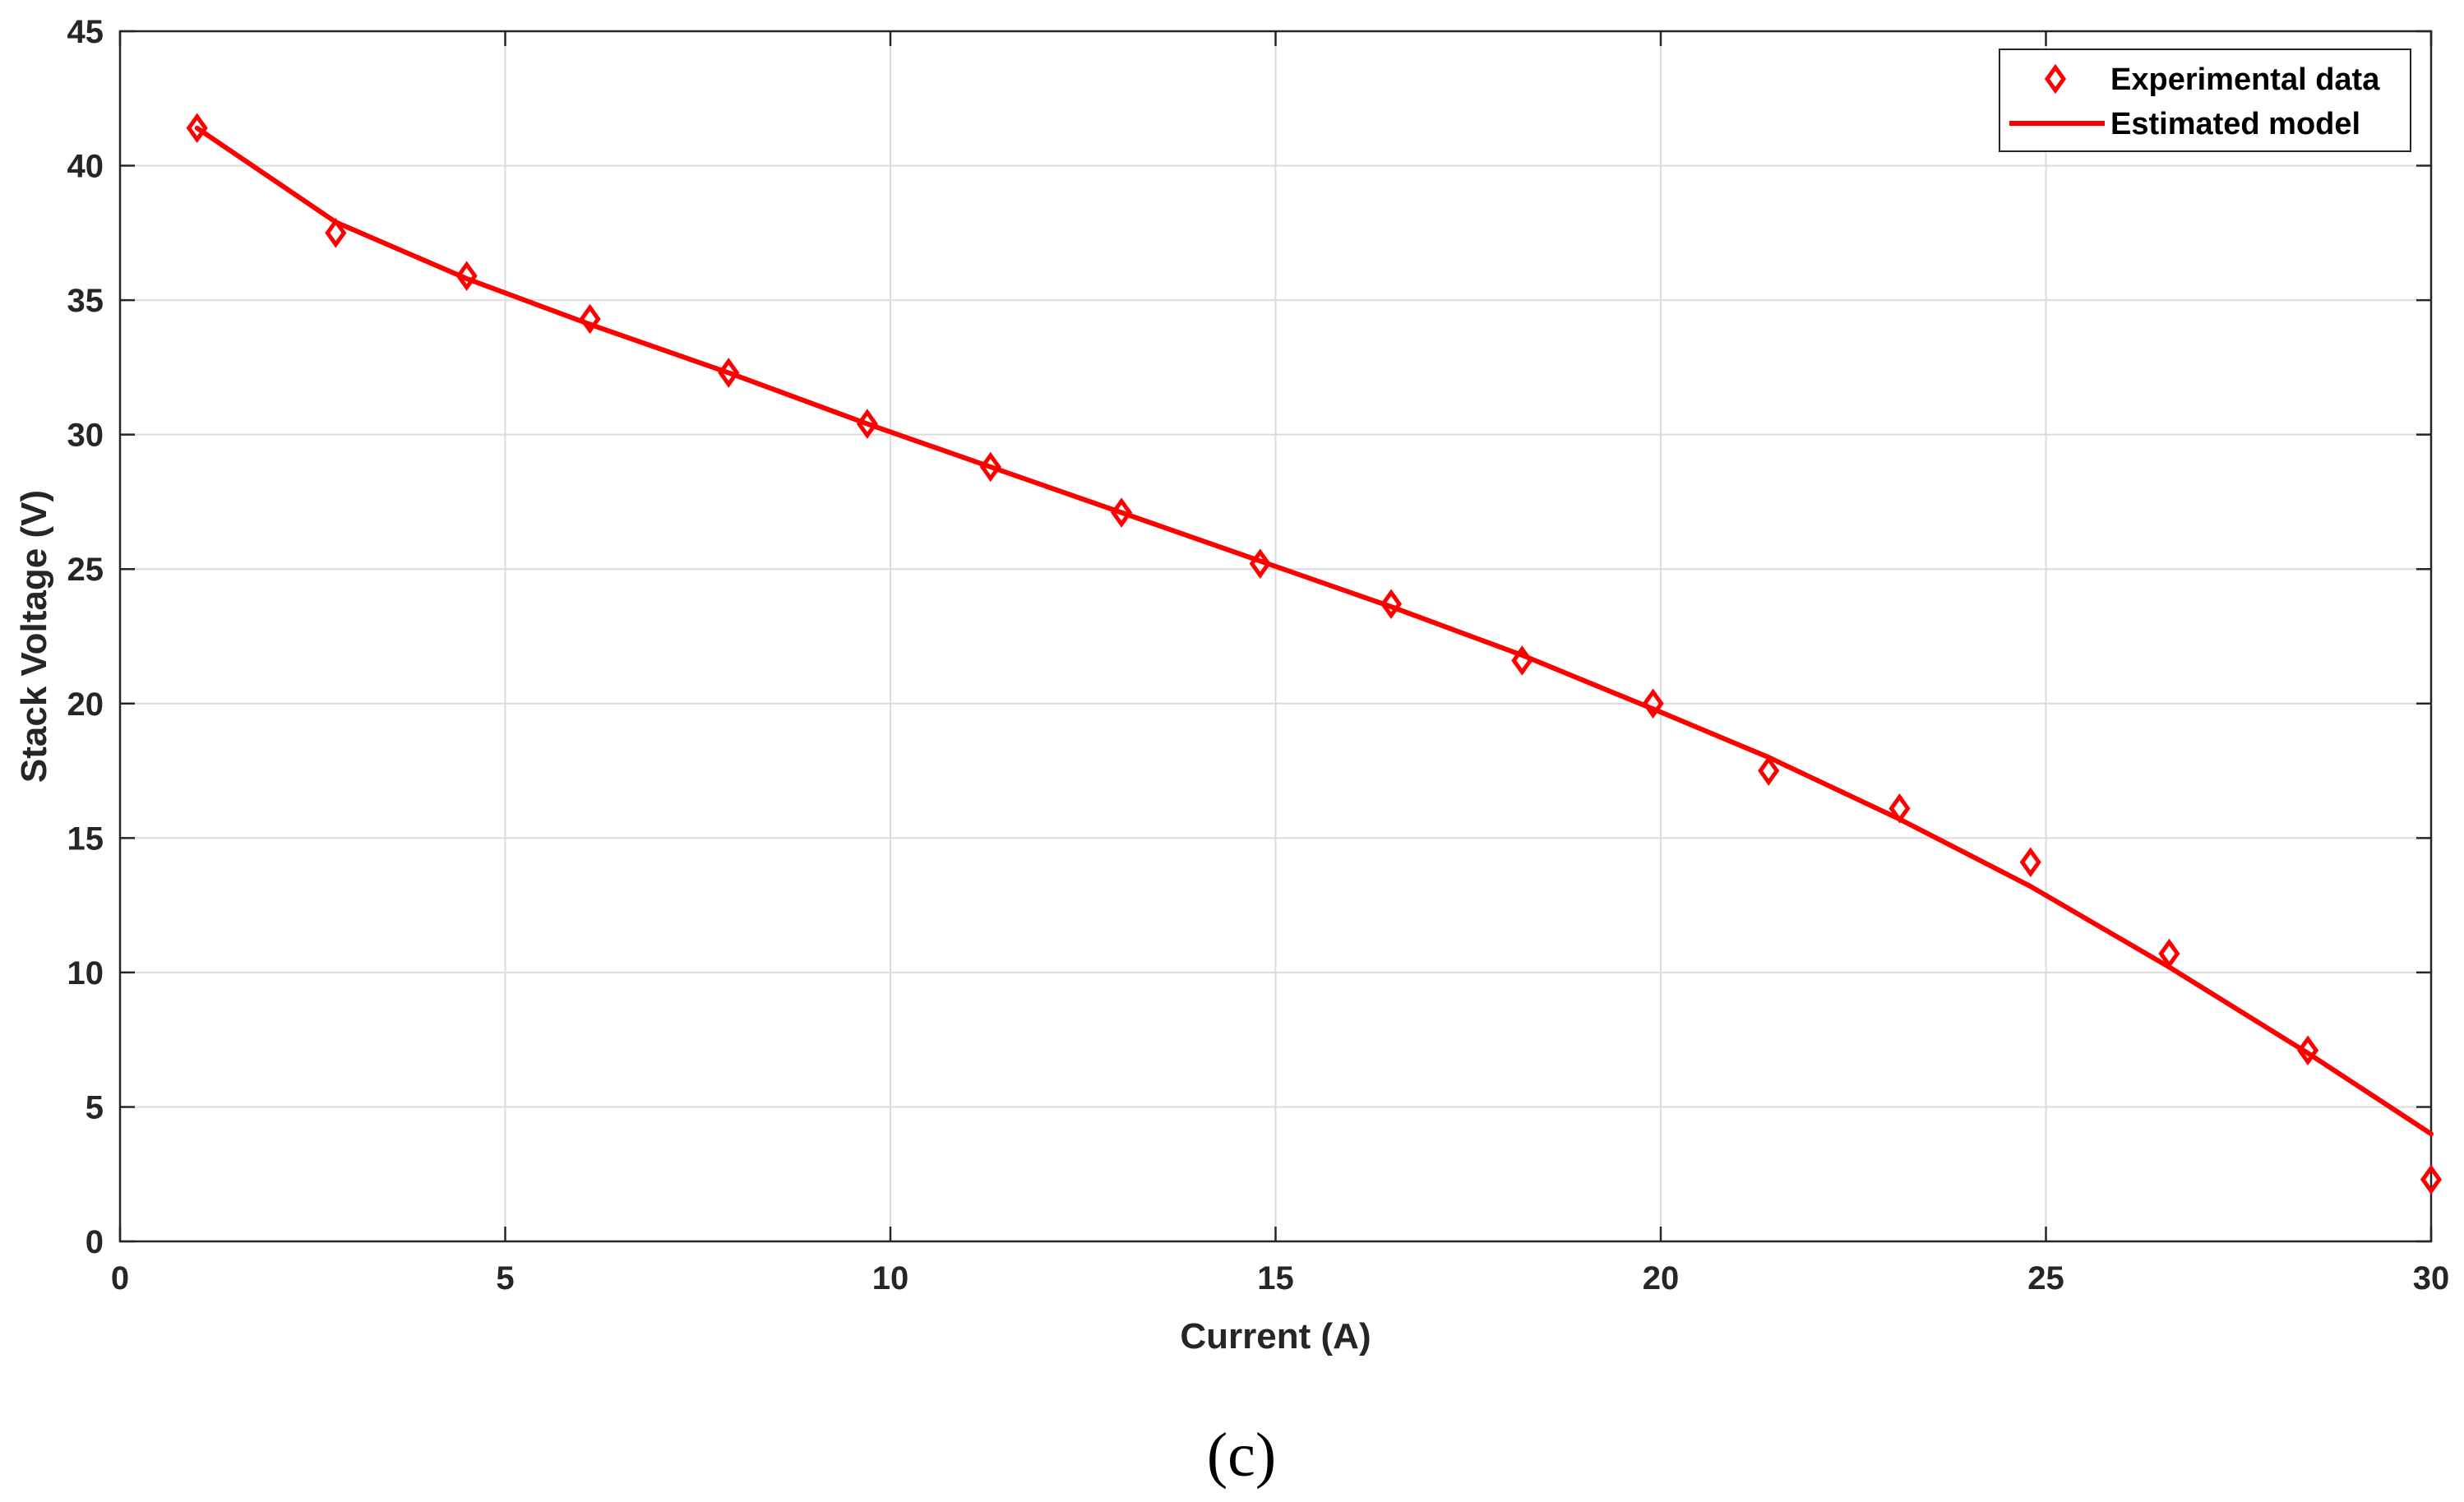 The width and height of the screenshot is (2464, 1502). I want to click on legend: Experimental data Estimated model, so click(2205, 100).